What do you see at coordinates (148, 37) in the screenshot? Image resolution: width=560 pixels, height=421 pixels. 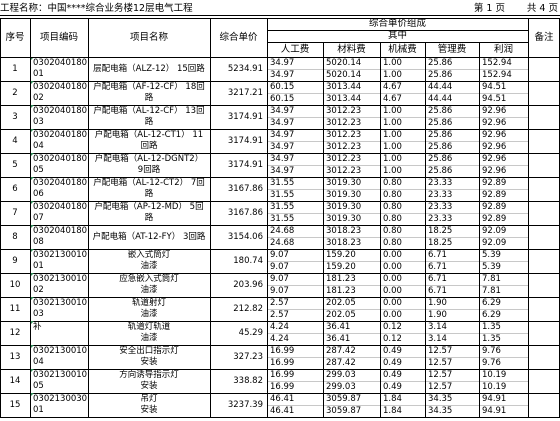 I see `column-header-name: 项目名称` at bounding box center [148, 37].